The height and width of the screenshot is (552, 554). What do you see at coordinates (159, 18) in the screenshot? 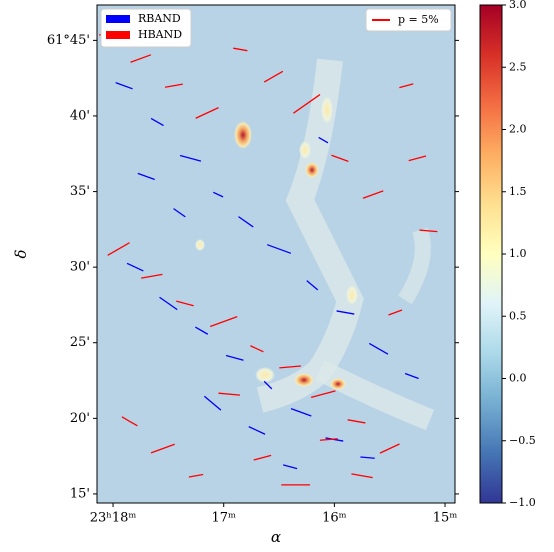
I see `legend-label: RBAND` at bounding box center [159, 18].